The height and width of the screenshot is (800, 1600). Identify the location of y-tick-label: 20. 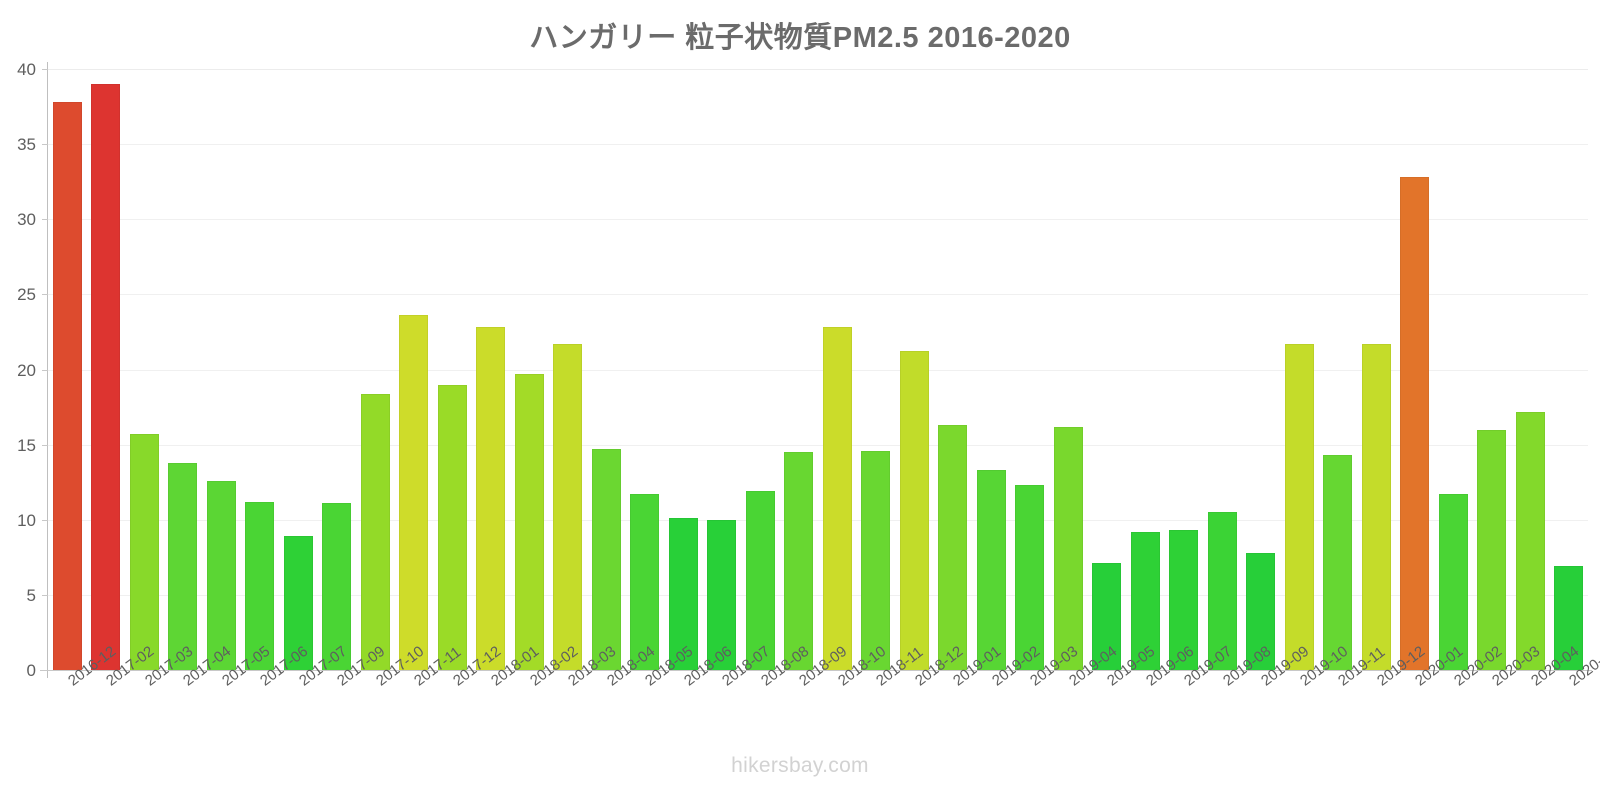
(26, 370).